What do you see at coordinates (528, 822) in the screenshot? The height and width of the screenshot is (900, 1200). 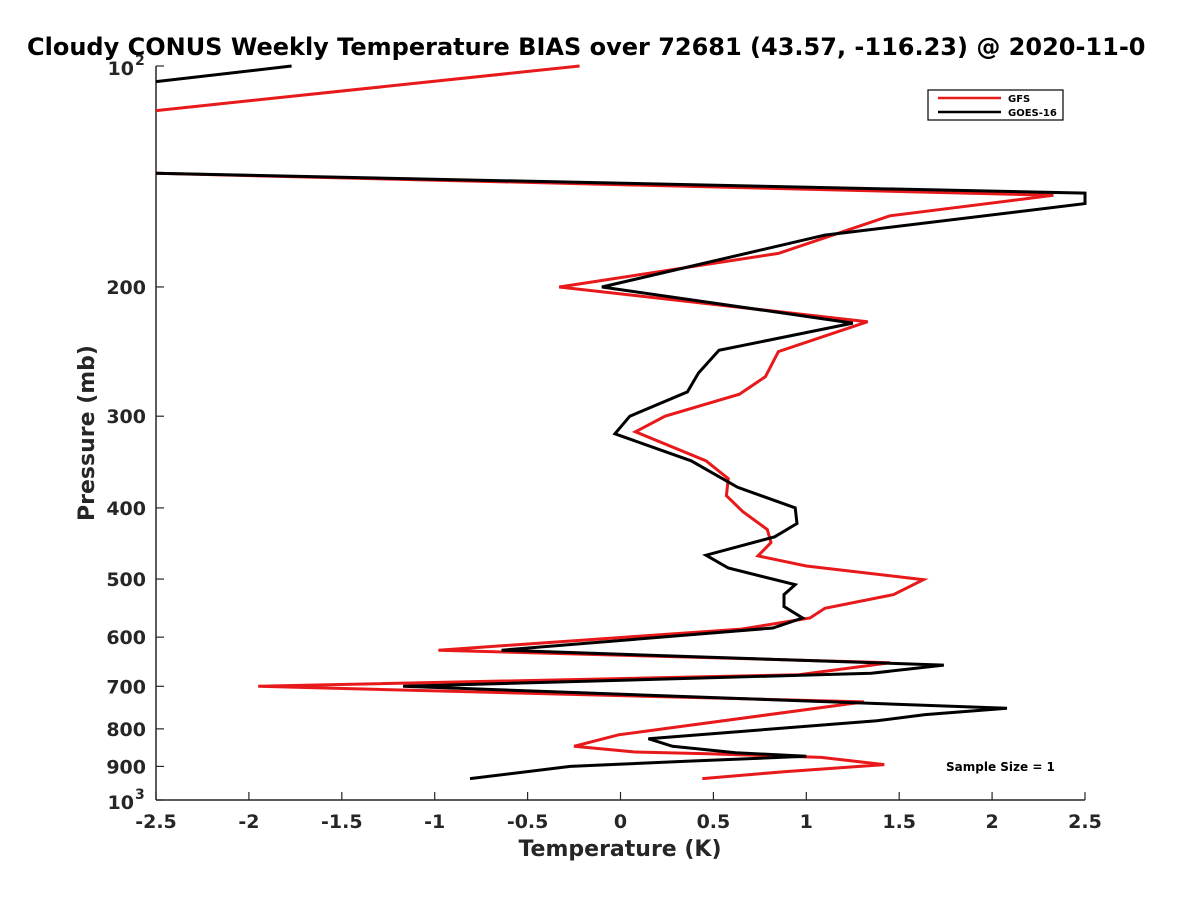 I see `x-tick-label: -0.5` at bounding box center [528, 822].